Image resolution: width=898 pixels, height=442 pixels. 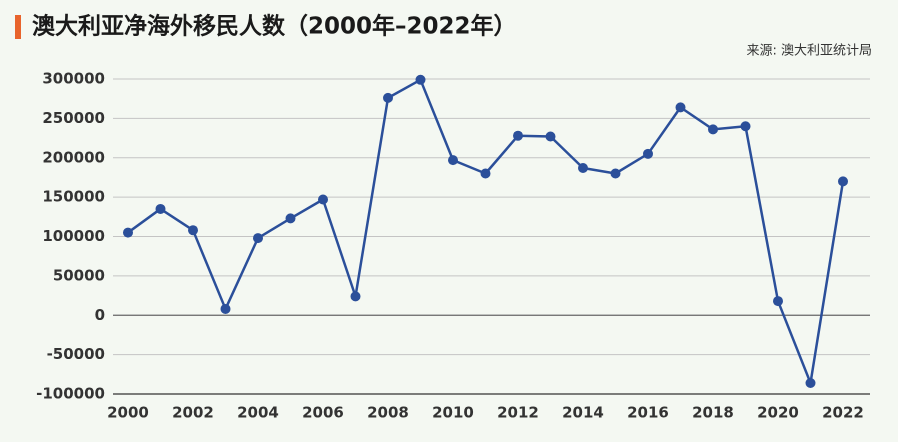 What do you see at coordinates (193, 413) in the screenshot?
I see `x-tick-label: 2002` at bounding box center [193, 413].